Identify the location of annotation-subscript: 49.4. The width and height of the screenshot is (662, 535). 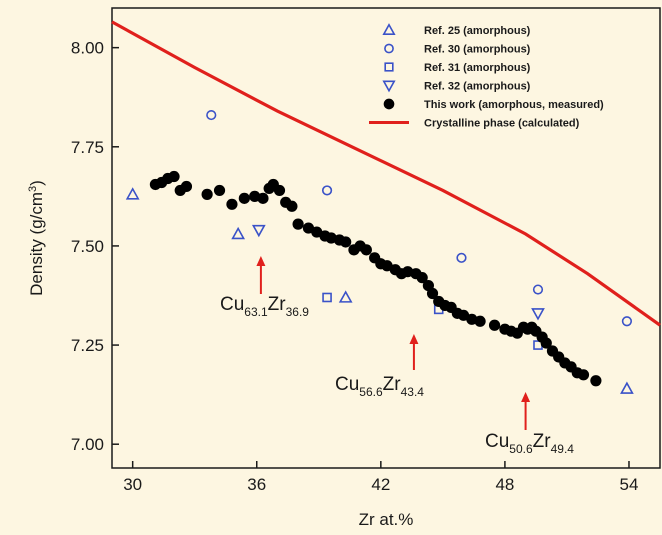
(563, 449).